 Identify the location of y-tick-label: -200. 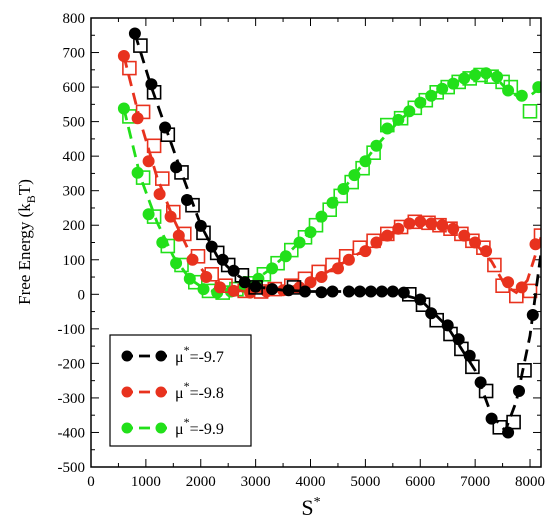
(72, 364).